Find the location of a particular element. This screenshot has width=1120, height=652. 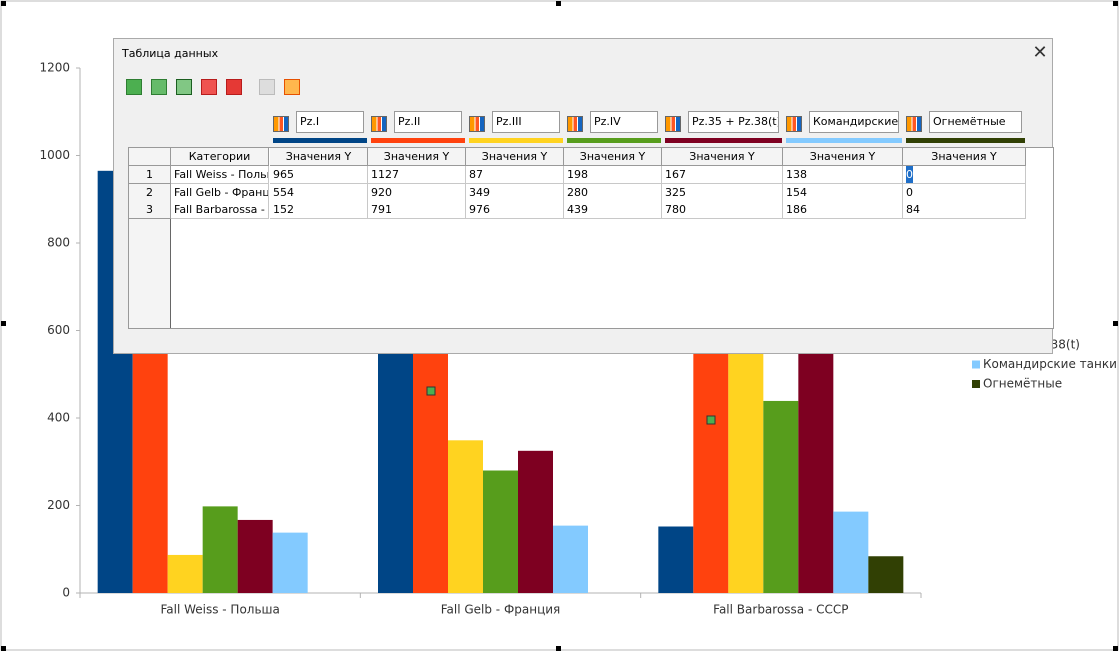

category-cell: Fall Barbarossa - СССР is located at coordinates (220, 210).